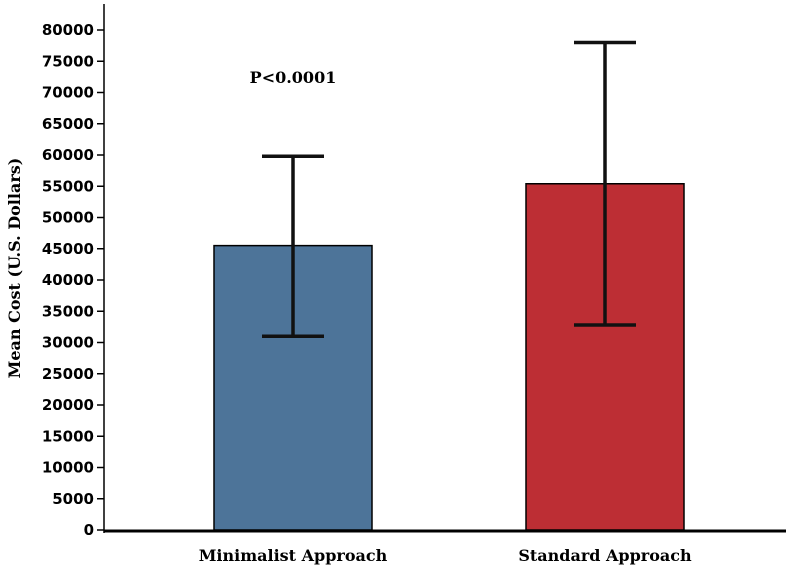 The height and width of the screenshot is (572, 800). I want to click on y-tick-label: 0, so click(89, 530).